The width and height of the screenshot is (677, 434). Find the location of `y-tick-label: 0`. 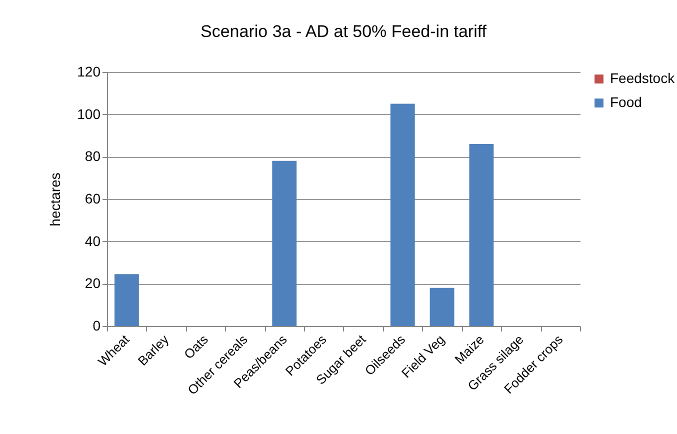

y-tick-label: 0 is located at coordinates (96, 326).